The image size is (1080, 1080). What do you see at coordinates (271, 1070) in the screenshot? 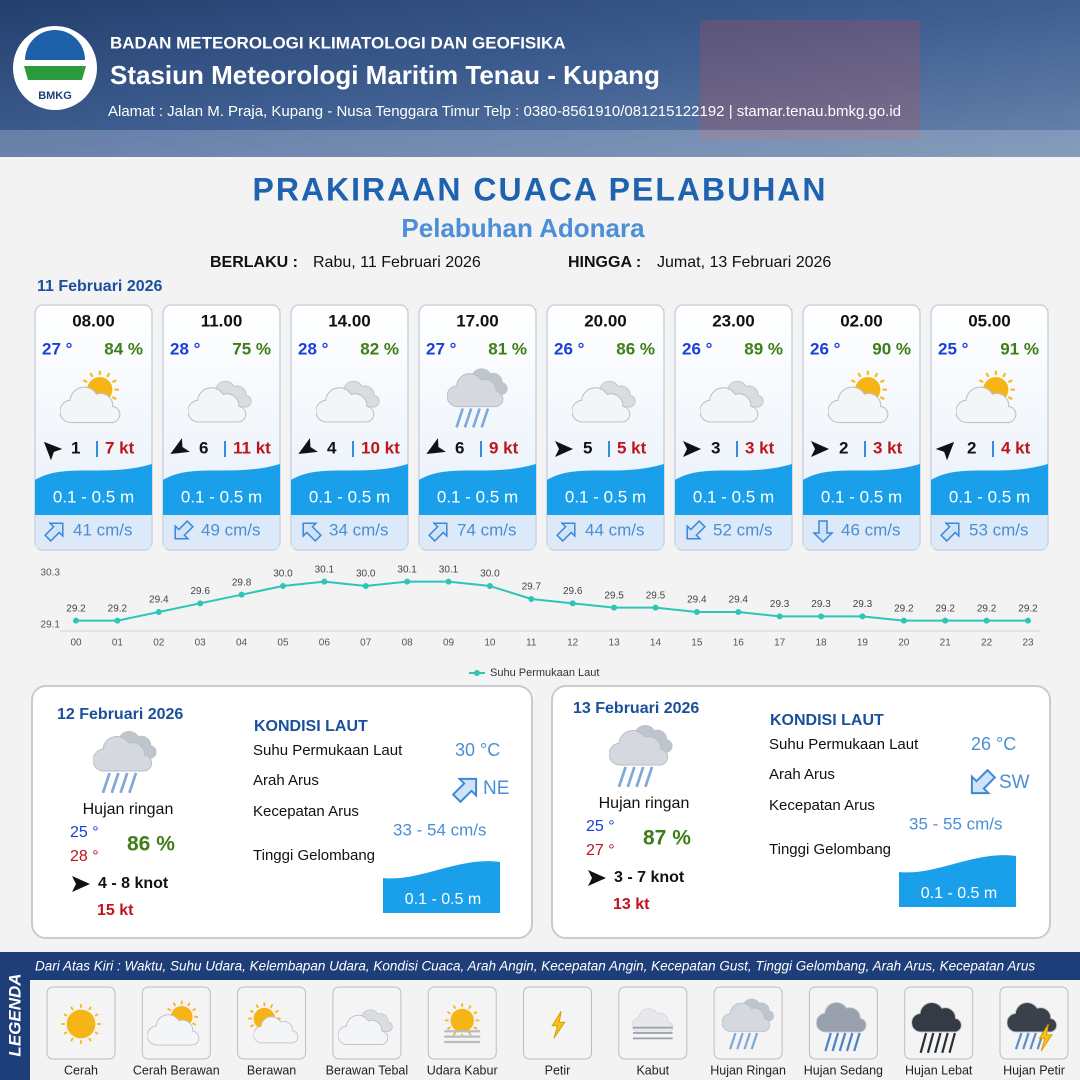
I see `legend-label: Berawan` at bounding box center [271, 1070].